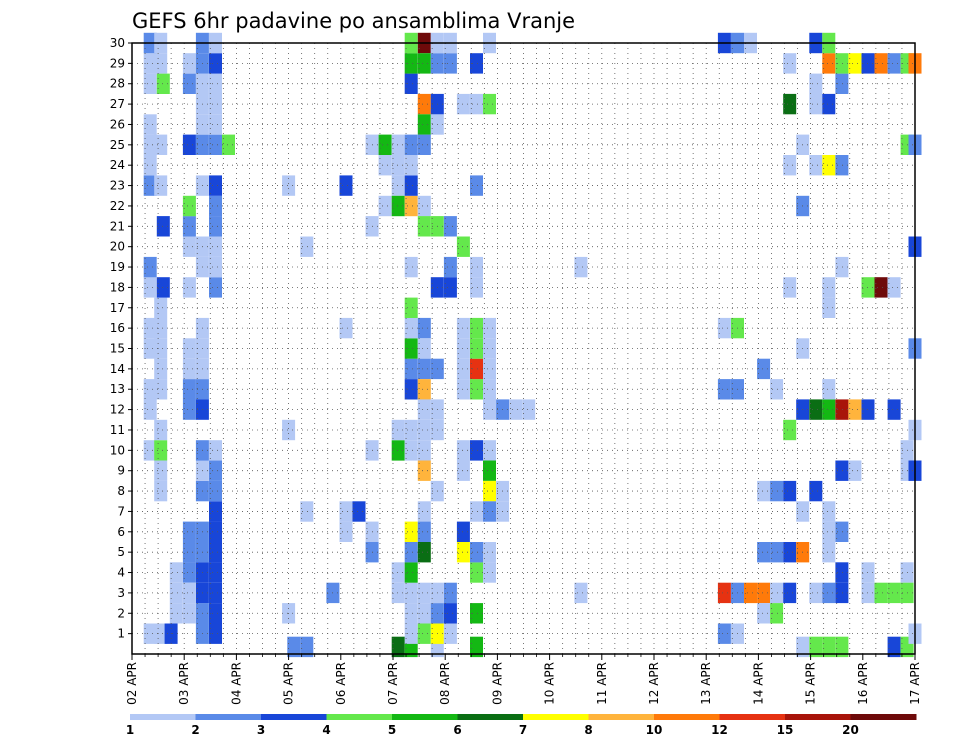 The height and width of the screenshot is (742, 960). Describe the element at coordinates (117, 43) in the screenshot. I see `y-tick-label: 30` at that location.